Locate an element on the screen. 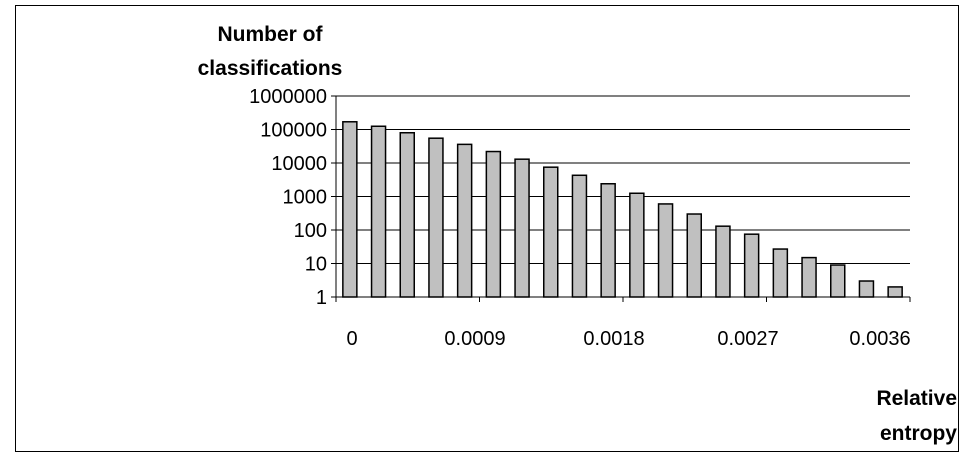 Image resolution: width=962 pixels, height=455 pixels. y-tick-label: 10 is located at coordinates (316, 265).